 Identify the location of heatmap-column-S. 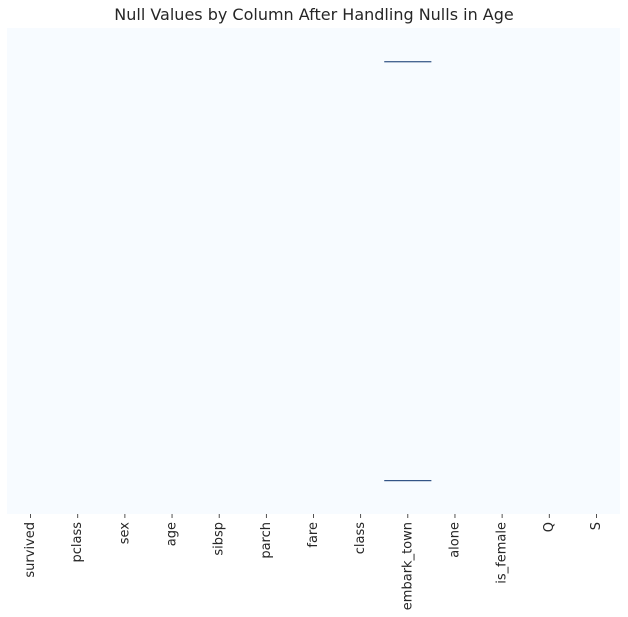
(596, 271).